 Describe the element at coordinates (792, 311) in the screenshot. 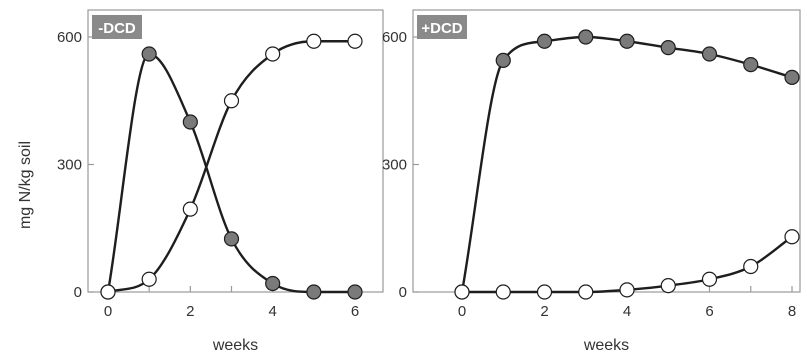

I see `x-tick-label: 8` at that location.